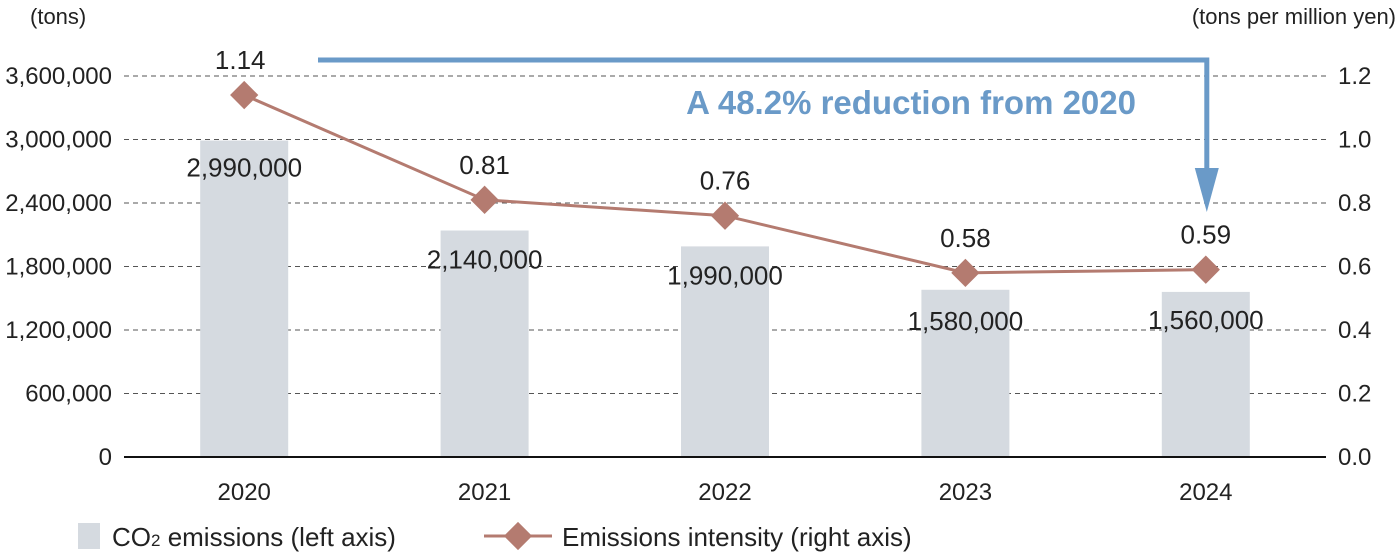 The width and height of the screenshot is (1400, 555). What do you see at coordinates (724, 492) in the screenshot?
I see `x-tick-label: 2022` at bounding box center [724, 492].